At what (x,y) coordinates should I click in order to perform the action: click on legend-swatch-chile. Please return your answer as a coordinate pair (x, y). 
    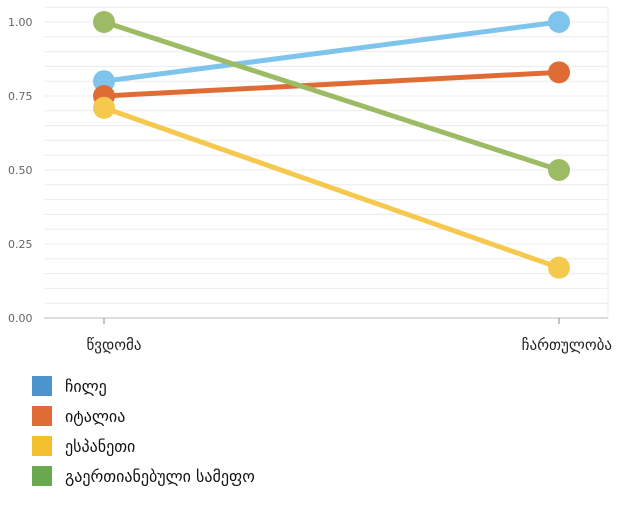
    Looking at the image, I should click on (42, 386).